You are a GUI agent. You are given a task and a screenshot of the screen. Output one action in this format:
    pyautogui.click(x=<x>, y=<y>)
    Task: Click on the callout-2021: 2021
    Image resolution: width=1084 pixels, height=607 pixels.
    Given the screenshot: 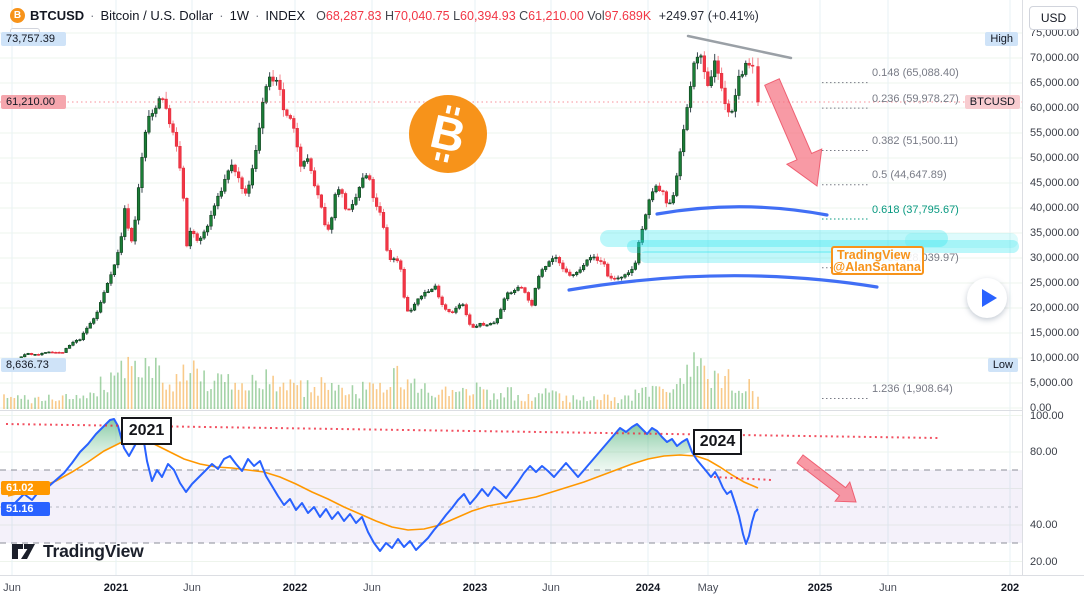 What is the action you would take?
    pyautogui.click(x=146, y=431)
    